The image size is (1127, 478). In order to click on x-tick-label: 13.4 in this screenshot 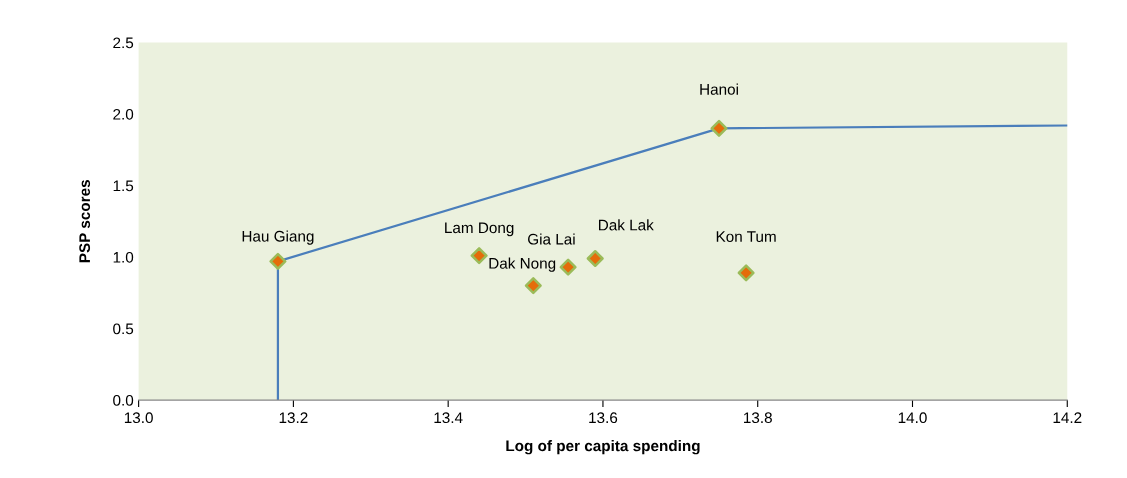, I will do `click(448, 418)`.